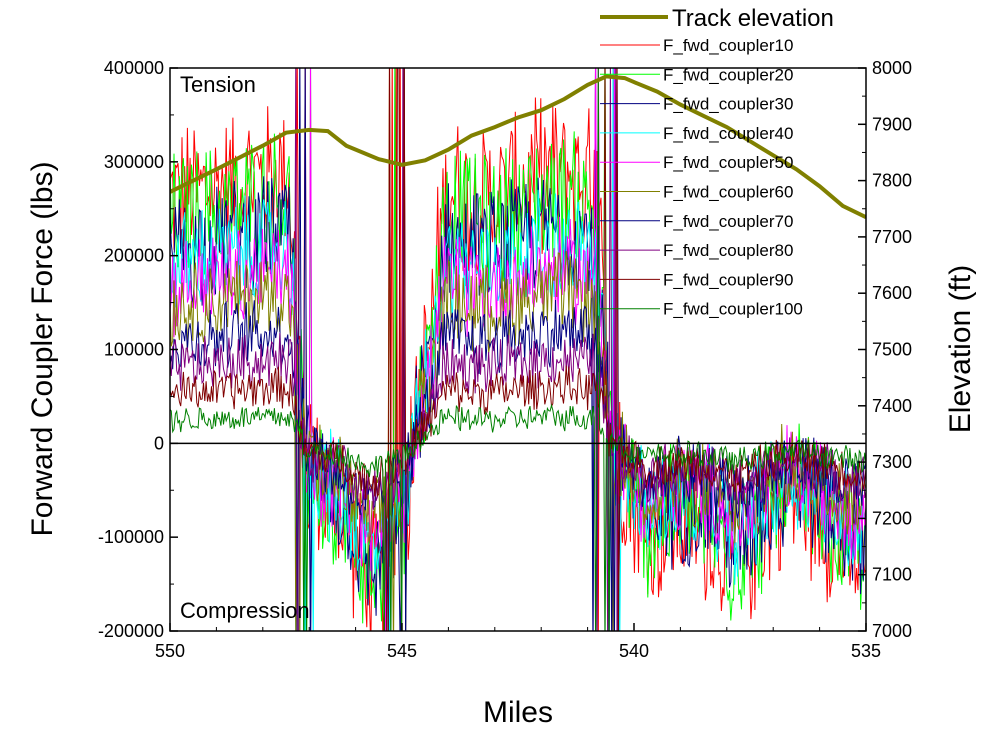 Image resolution: width=983 pixels, height=729 pixels. Describe the element at coordinates (728, 74) in the screenshot. I see `legend-label: F_fwd_coupler20` at that location.